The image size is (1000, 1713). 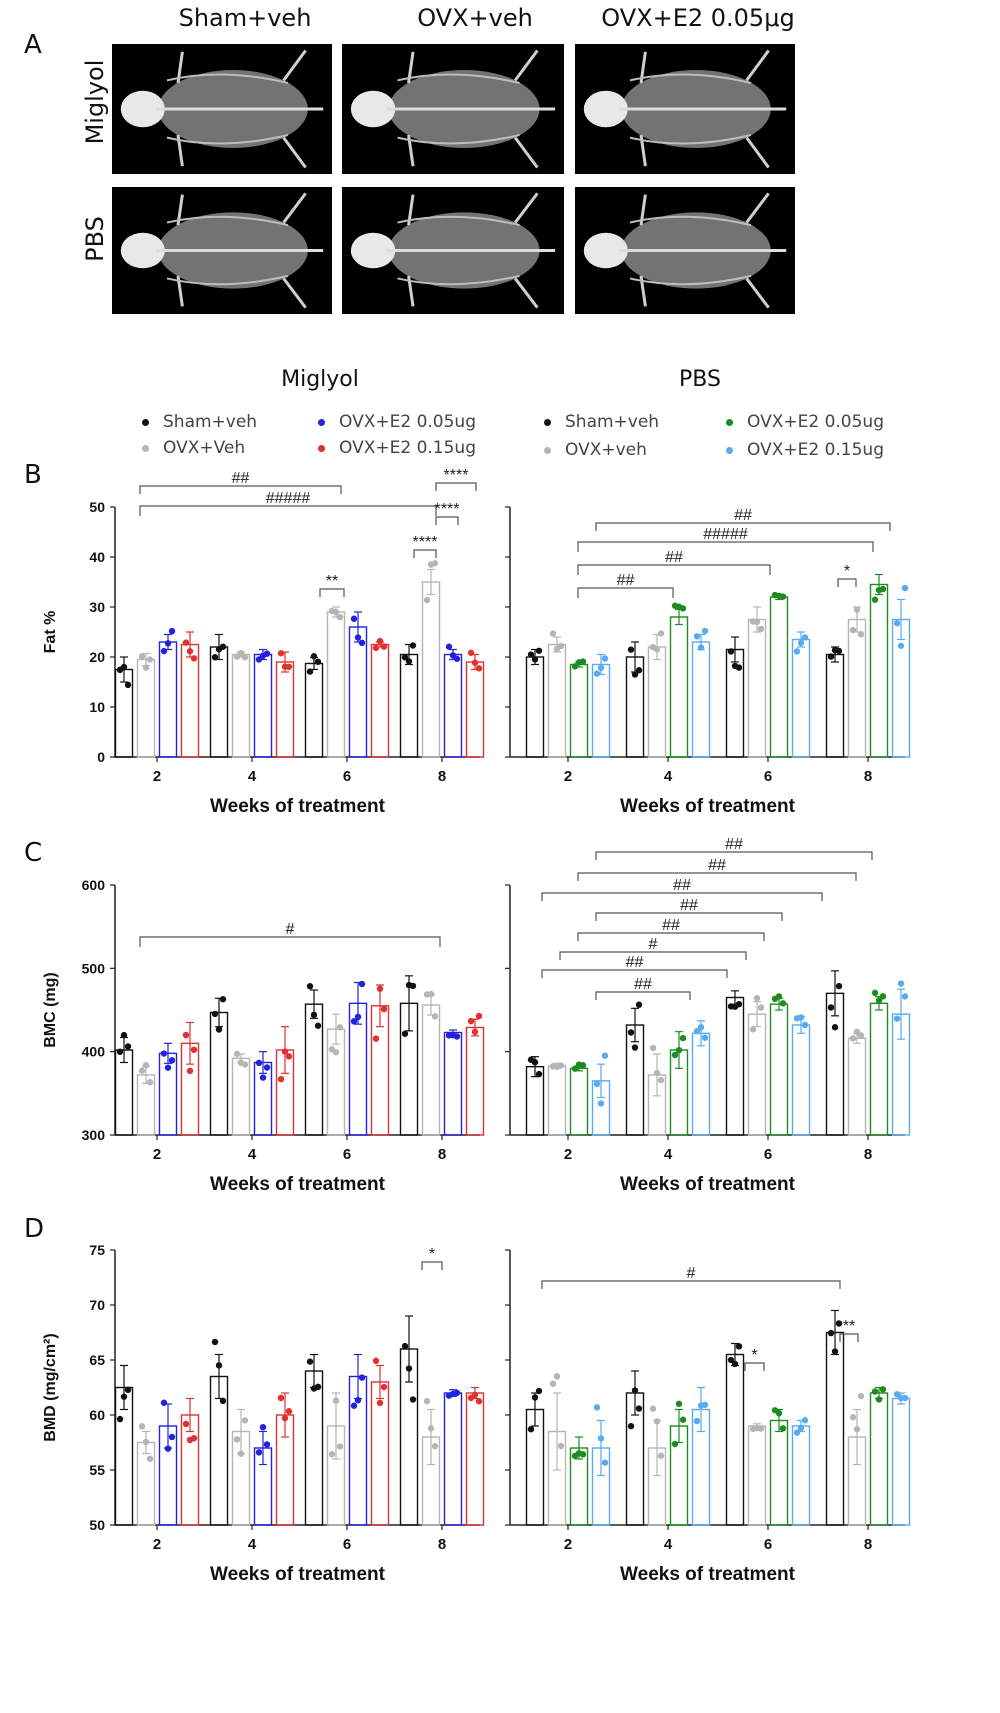 I want to click on y-tick-label: 70, so click(x=97, y=1305).